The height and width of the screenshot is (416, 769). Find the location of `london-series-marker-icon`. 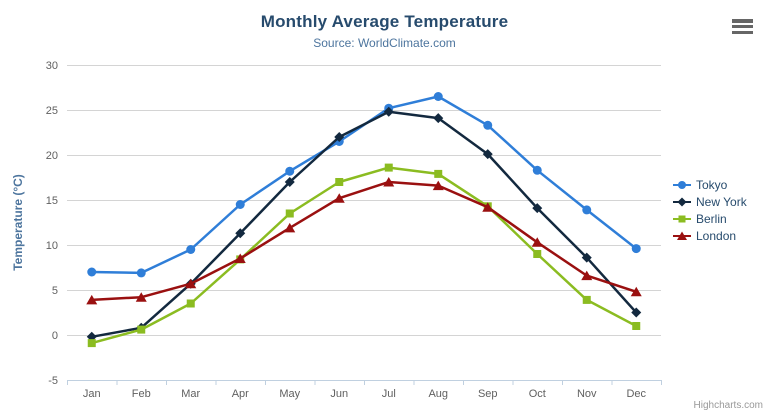

london-series-marker-icon is located at coordinates (682, 235).